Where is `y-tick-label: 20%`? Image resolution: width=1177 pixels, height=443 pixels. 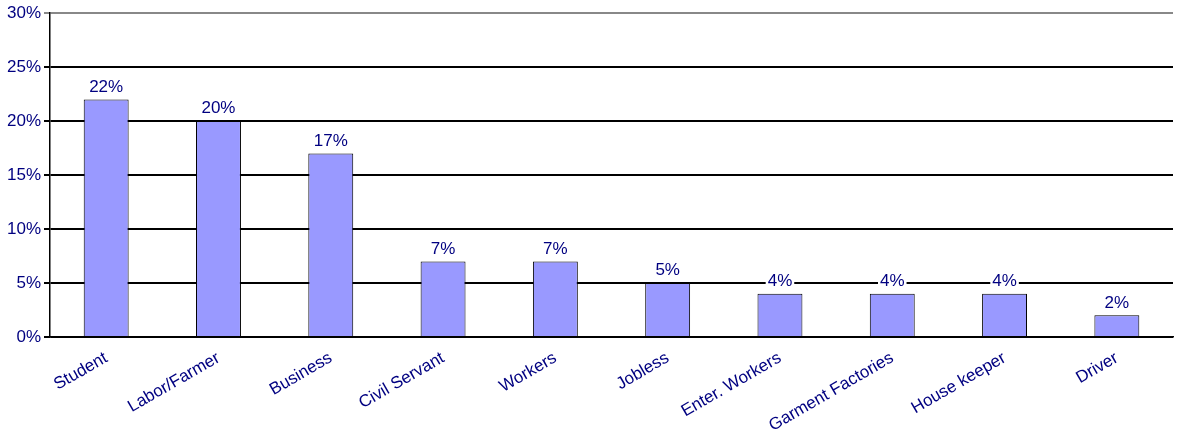 y-tick-label: 20% is located at coordinates (24, 120).